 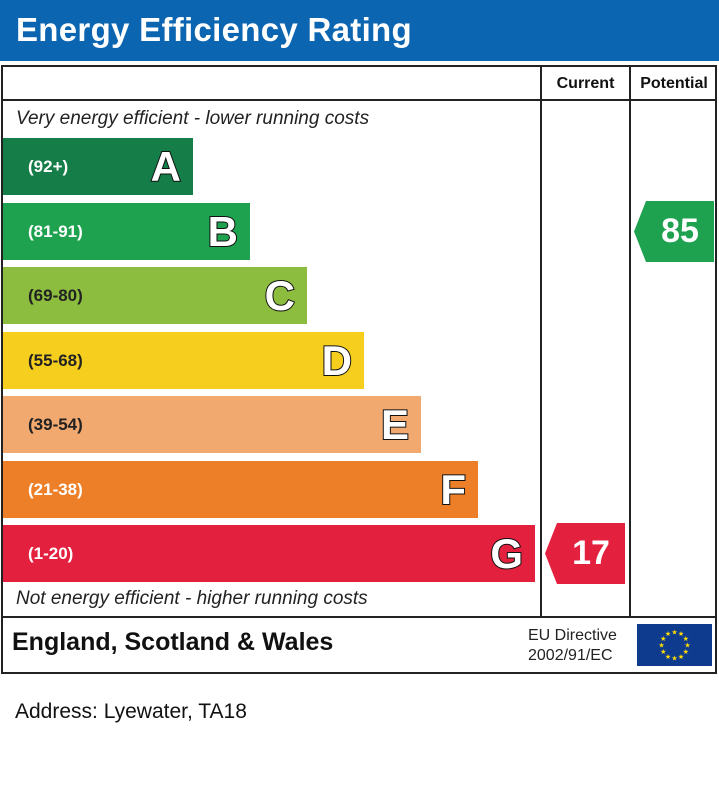 What do you see at coordinates (269, 553) in the screenshot?
I see `band-g: (1-20) G` at bounding box center [269, 553].